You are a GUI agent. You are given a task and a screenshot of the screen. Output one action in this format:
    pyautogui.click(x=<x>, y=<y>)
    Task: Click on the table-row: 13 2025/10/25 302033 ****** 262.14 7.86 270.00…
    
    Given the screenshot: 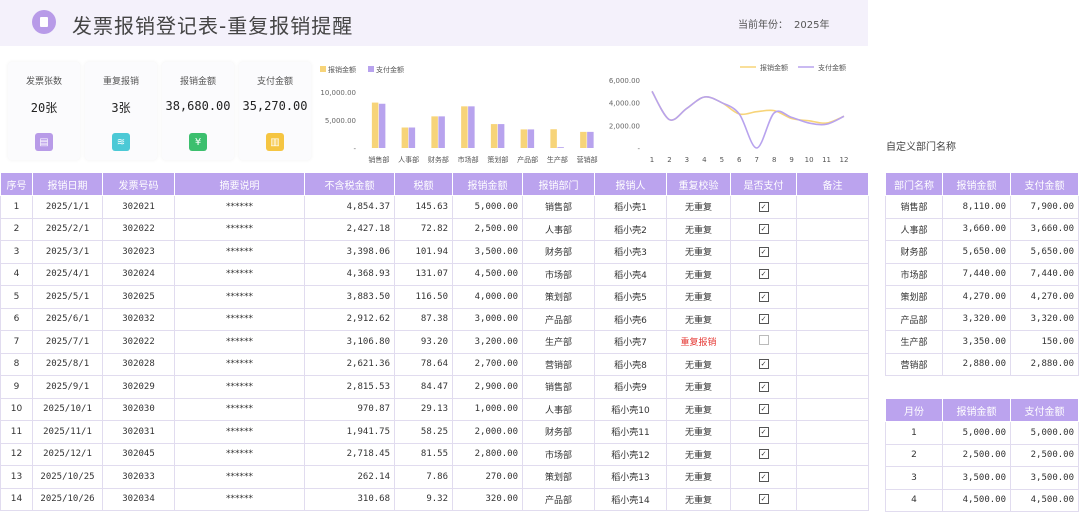 What is the action you would take?
    pyautogui.click(x=434, y=477)
    